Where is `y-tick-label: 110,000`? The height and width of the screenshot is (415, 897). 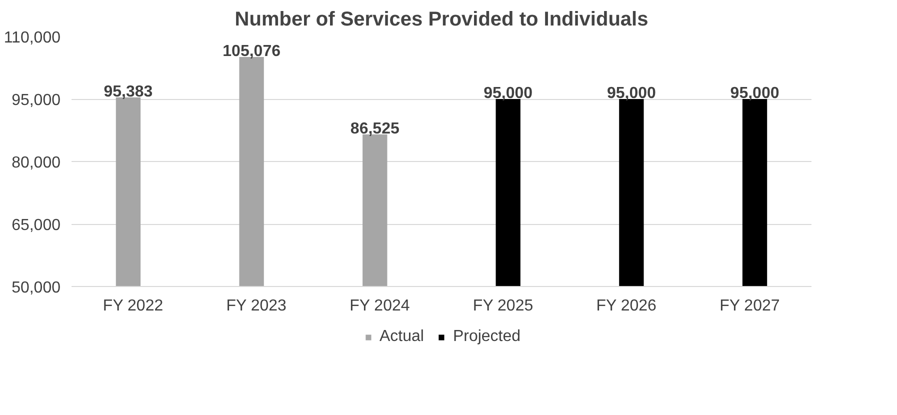 y-tick-label: 110,000 is located at coordinates (32, 38).